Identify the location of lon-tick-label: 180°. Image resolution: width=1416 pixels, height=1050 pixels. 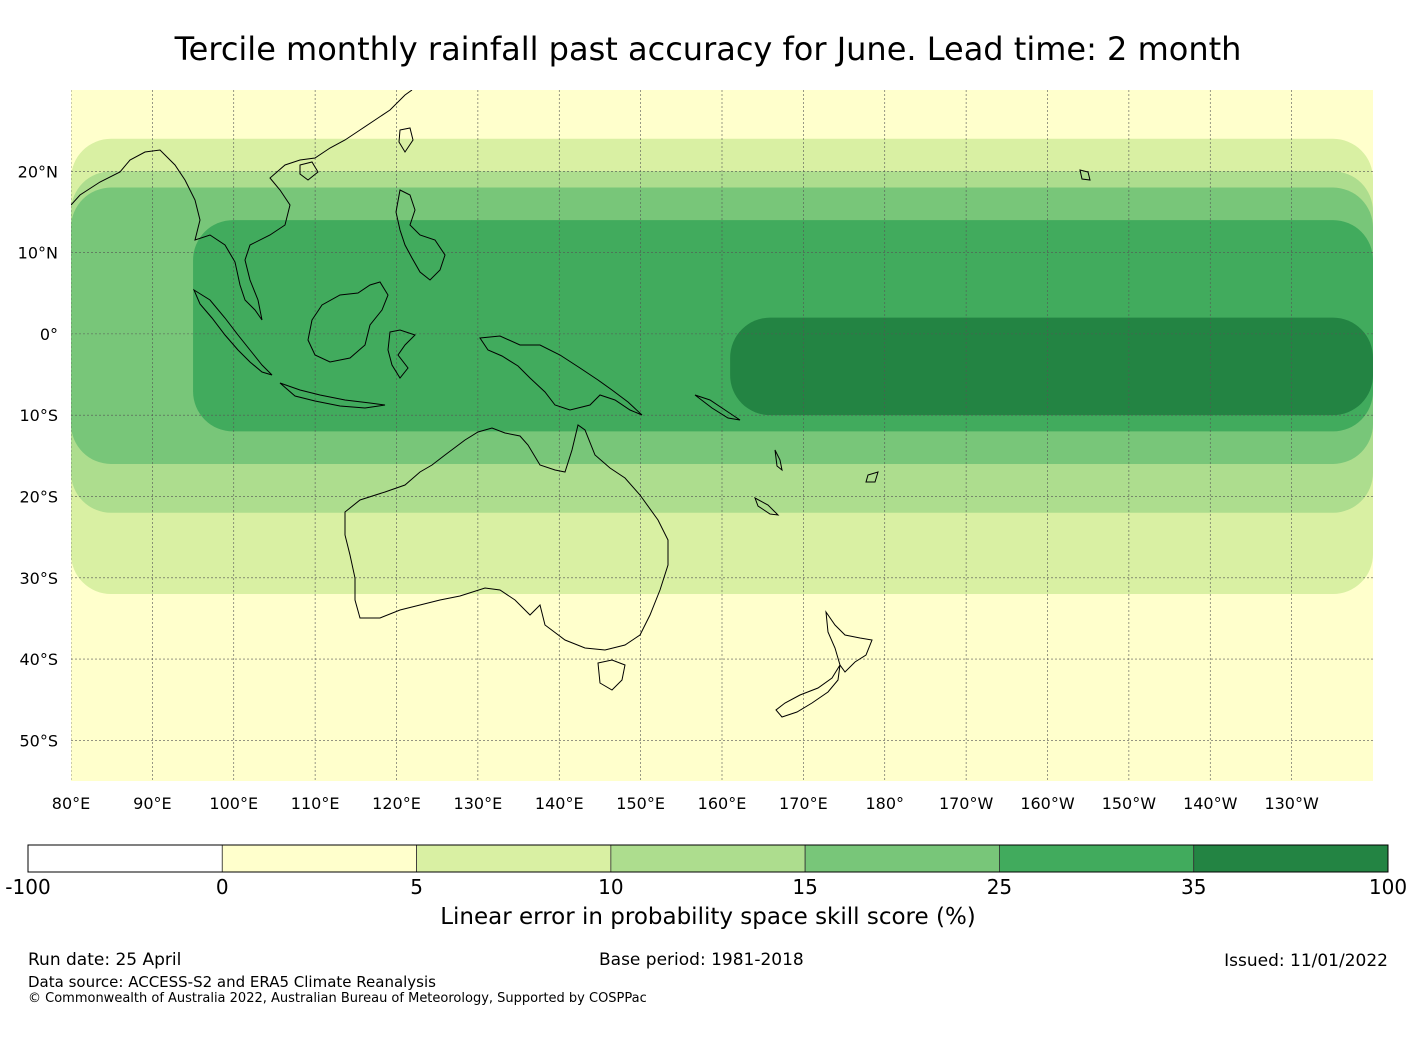
(884, 803).